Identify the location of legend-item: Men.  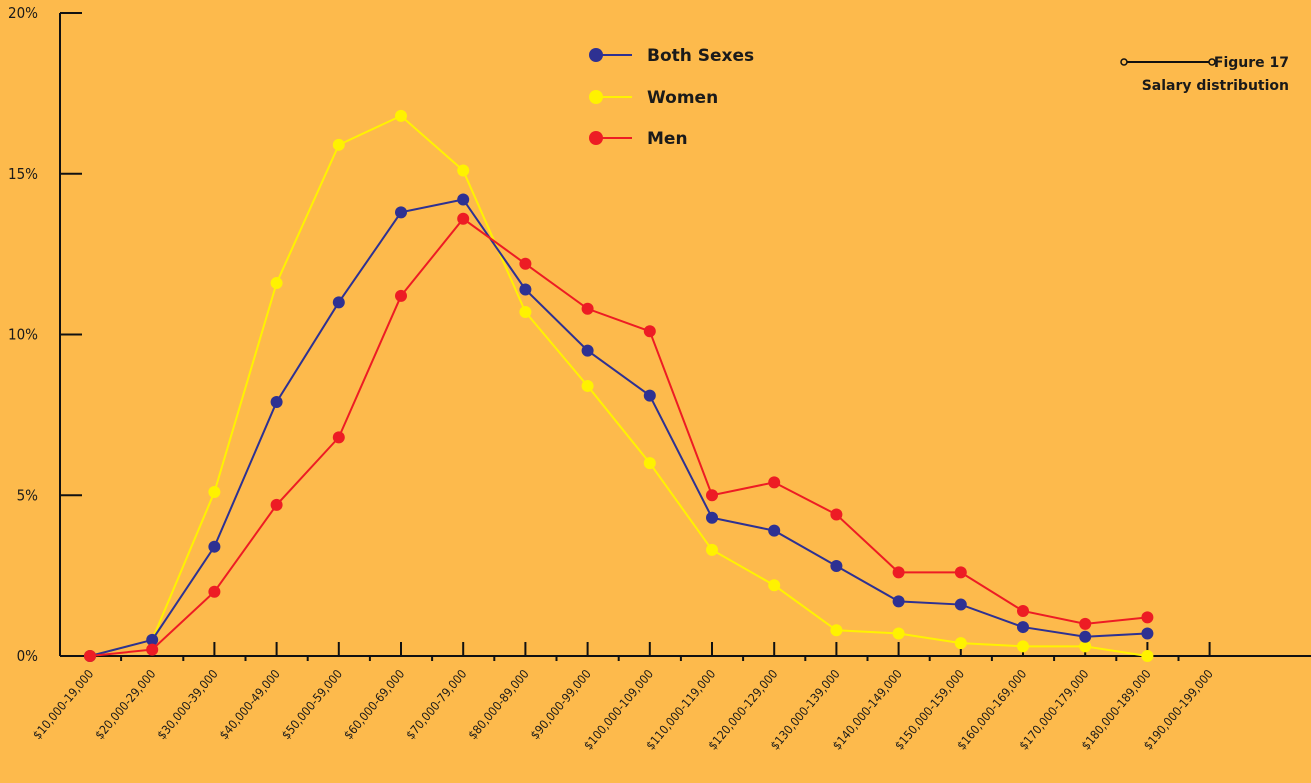
(638, 139).